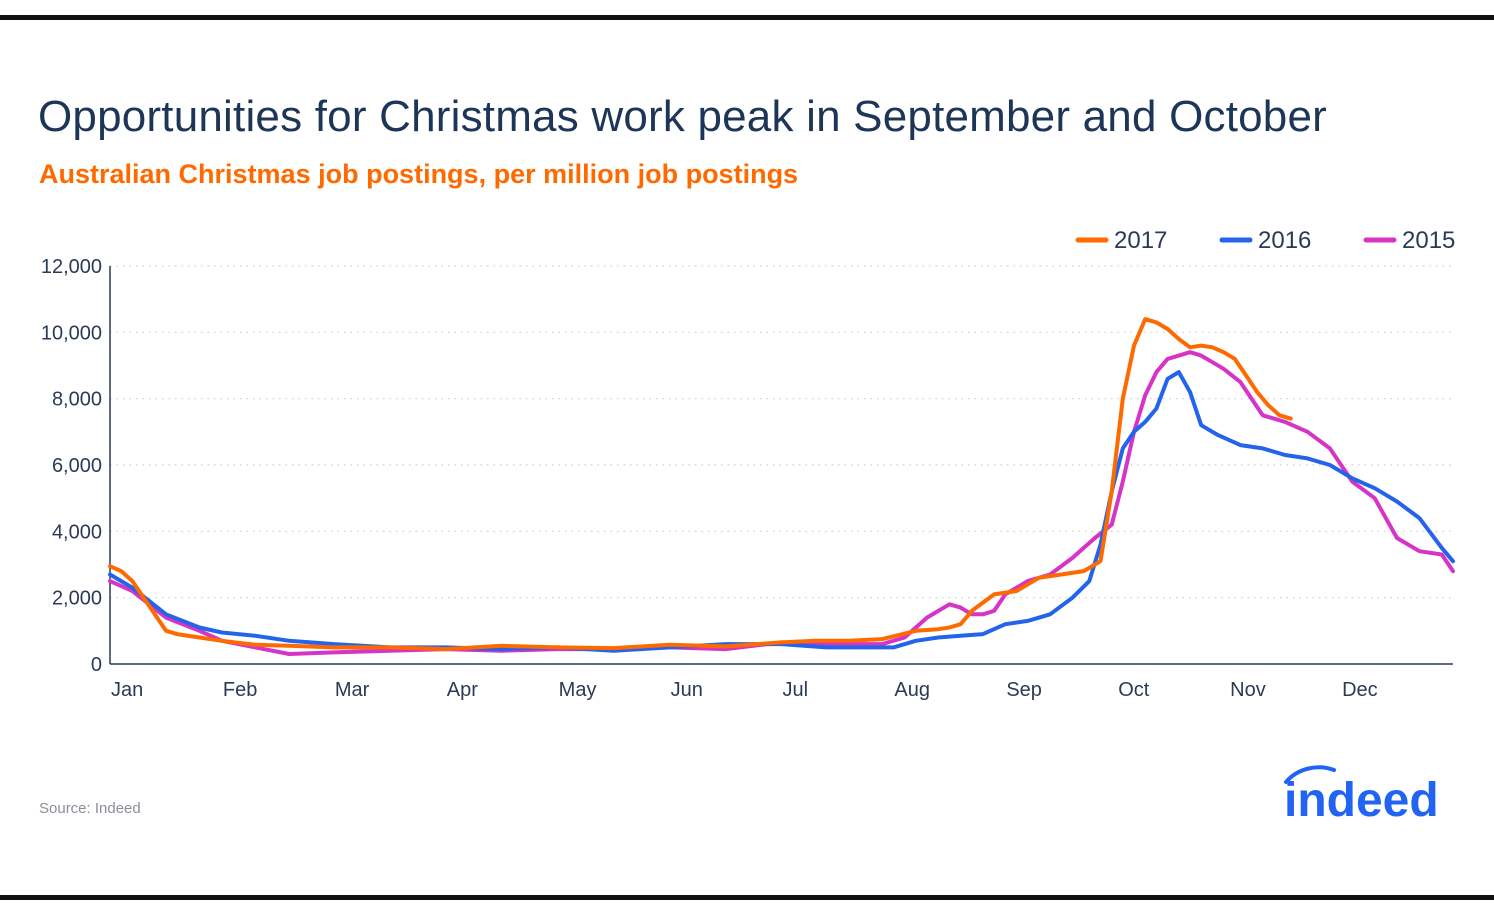 Image resolution: width=1494 pixels, height=916 pixels. Describe the element at coordinates (1024, 690) in the screenshot. I see `x-tick-label: Sep` at that location.